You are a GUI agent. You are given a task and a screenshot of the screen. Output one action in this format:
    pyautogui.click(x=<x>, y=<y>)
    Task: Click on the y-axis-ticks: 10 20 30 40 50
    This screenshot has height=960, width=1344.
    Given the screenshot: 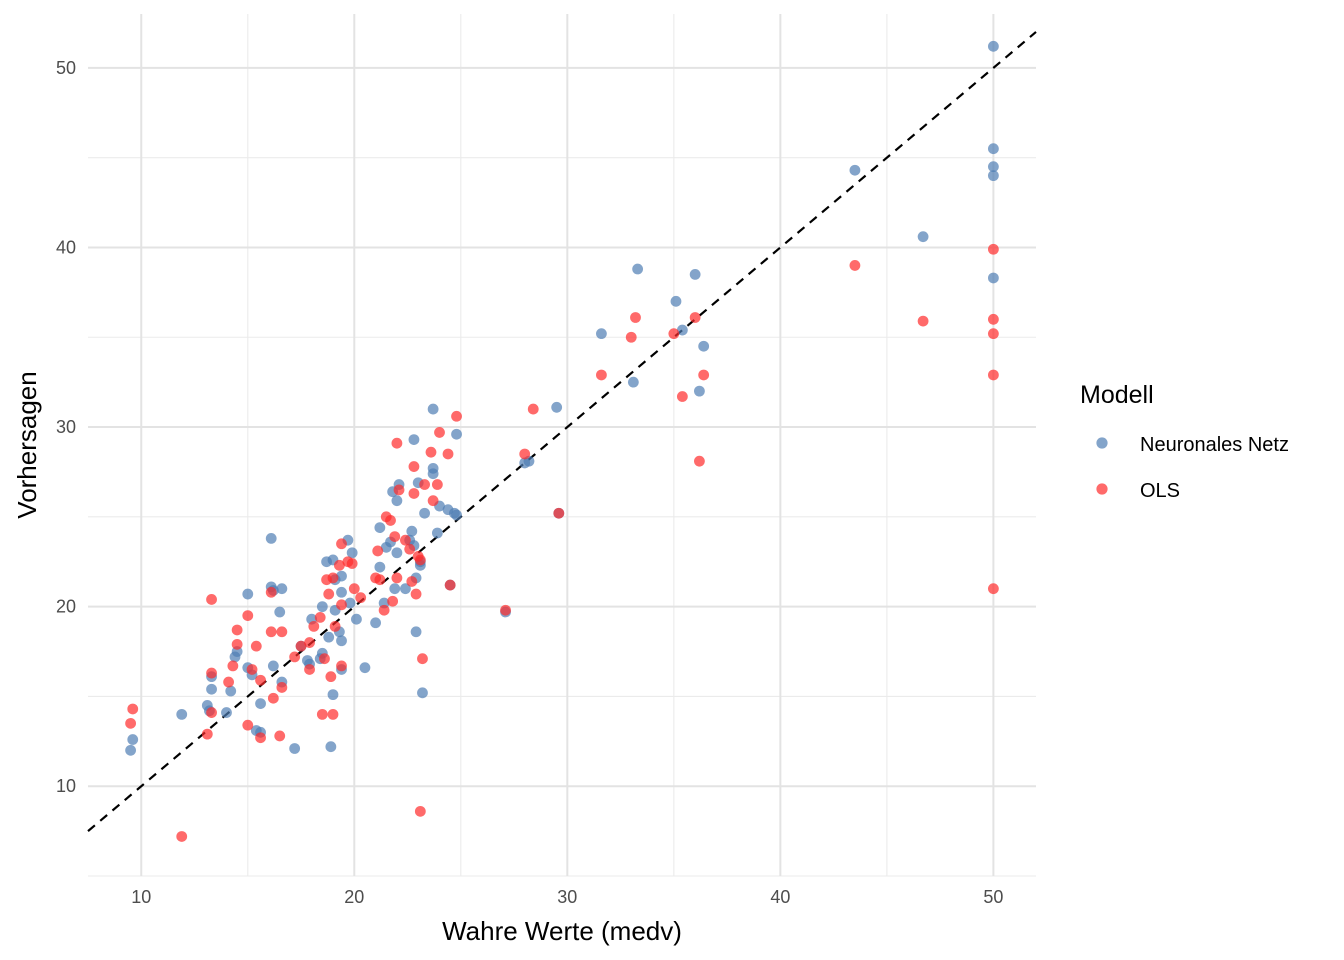 What is the action you would take?
    pyautogui.click(x=66, y=427)
    